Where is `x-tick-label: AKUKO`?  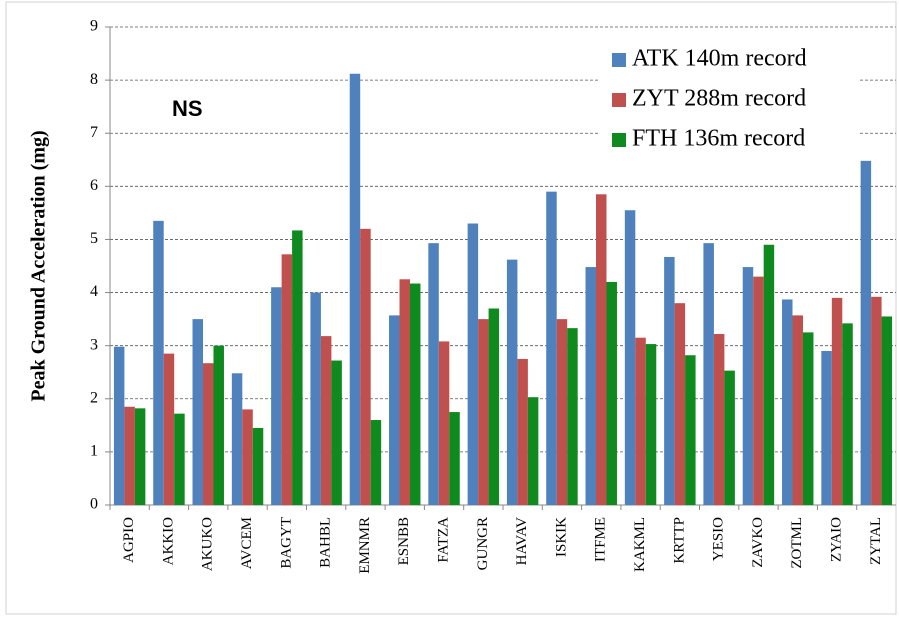
x-tick-label: AKUKO is located at coordinates (208, 544).